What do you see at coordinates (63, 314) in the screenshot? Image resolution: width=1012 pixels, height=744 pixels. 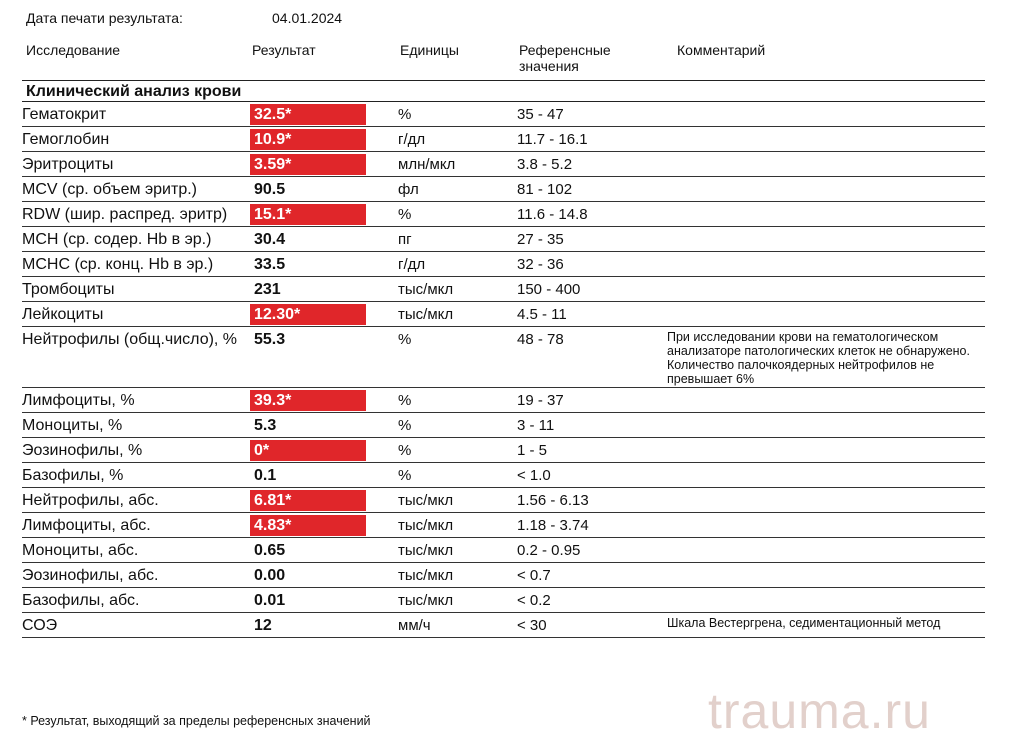 I see `test-name: Лейкоциты` at bounding box center [63, 314].